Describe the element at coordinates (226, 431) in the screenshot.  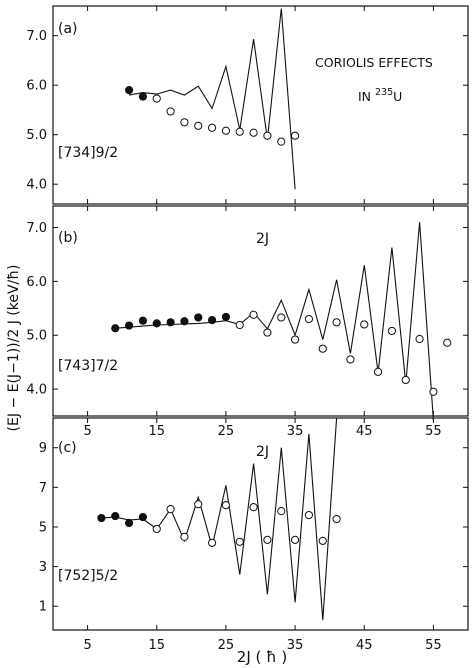
I see `panel-b-xtick-label: 25` at that location.